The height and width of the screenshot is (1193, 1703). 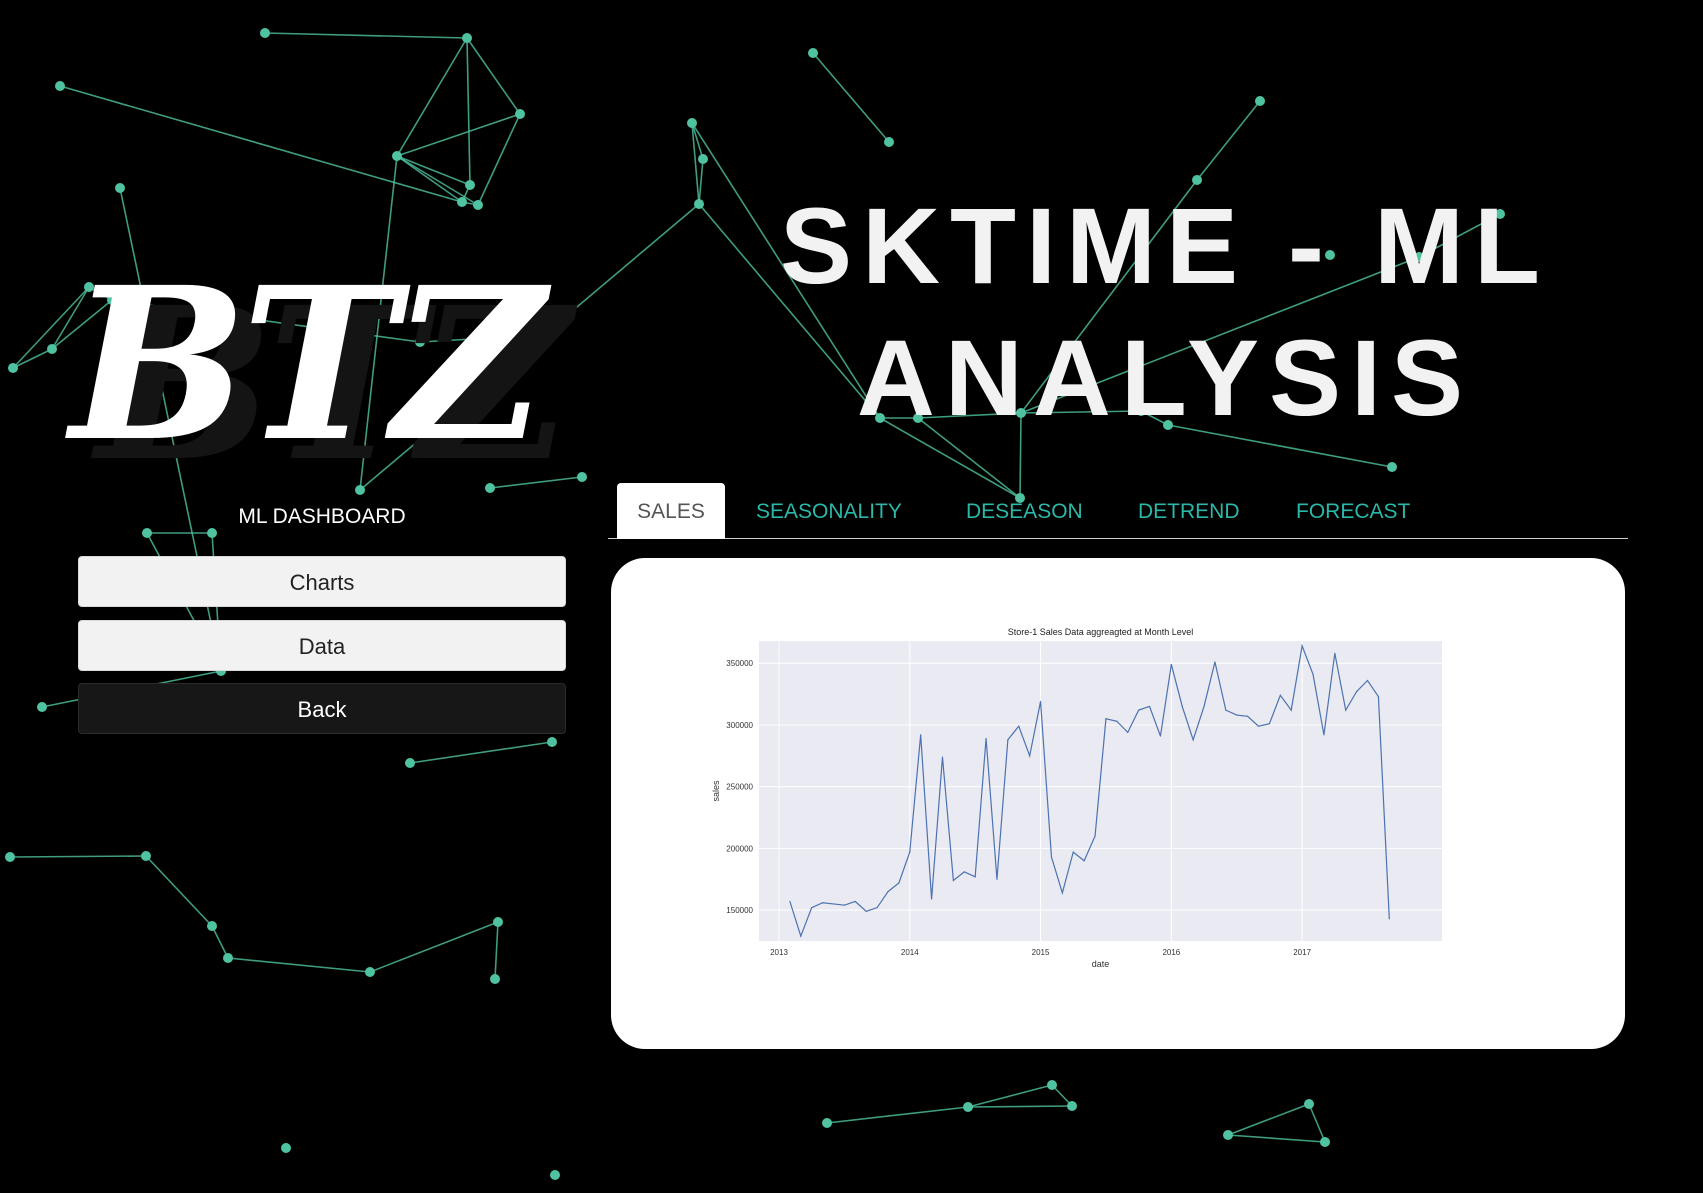 I want to click on title-line-2: ANALYSIS, so click(x=1165, y=377).